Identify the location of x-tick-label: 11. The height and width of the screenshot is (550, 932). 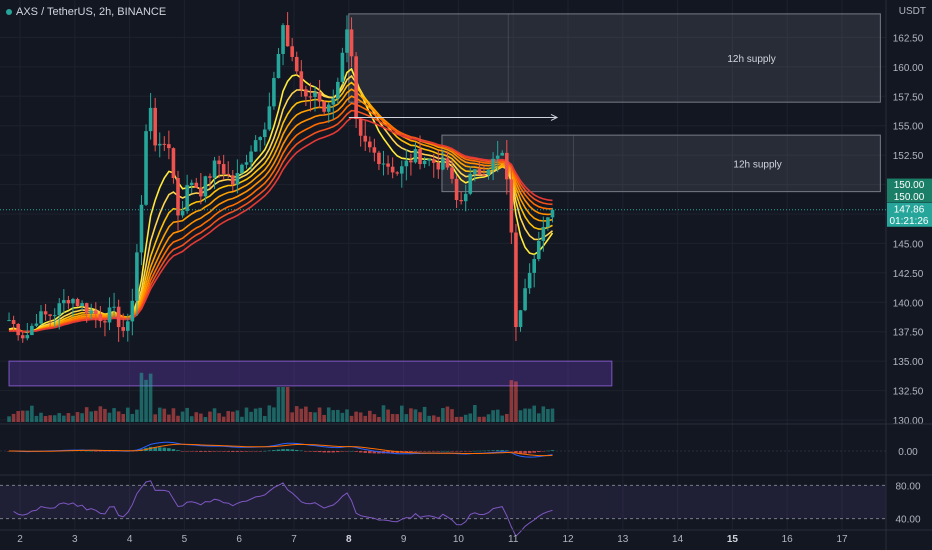
(513, 539).